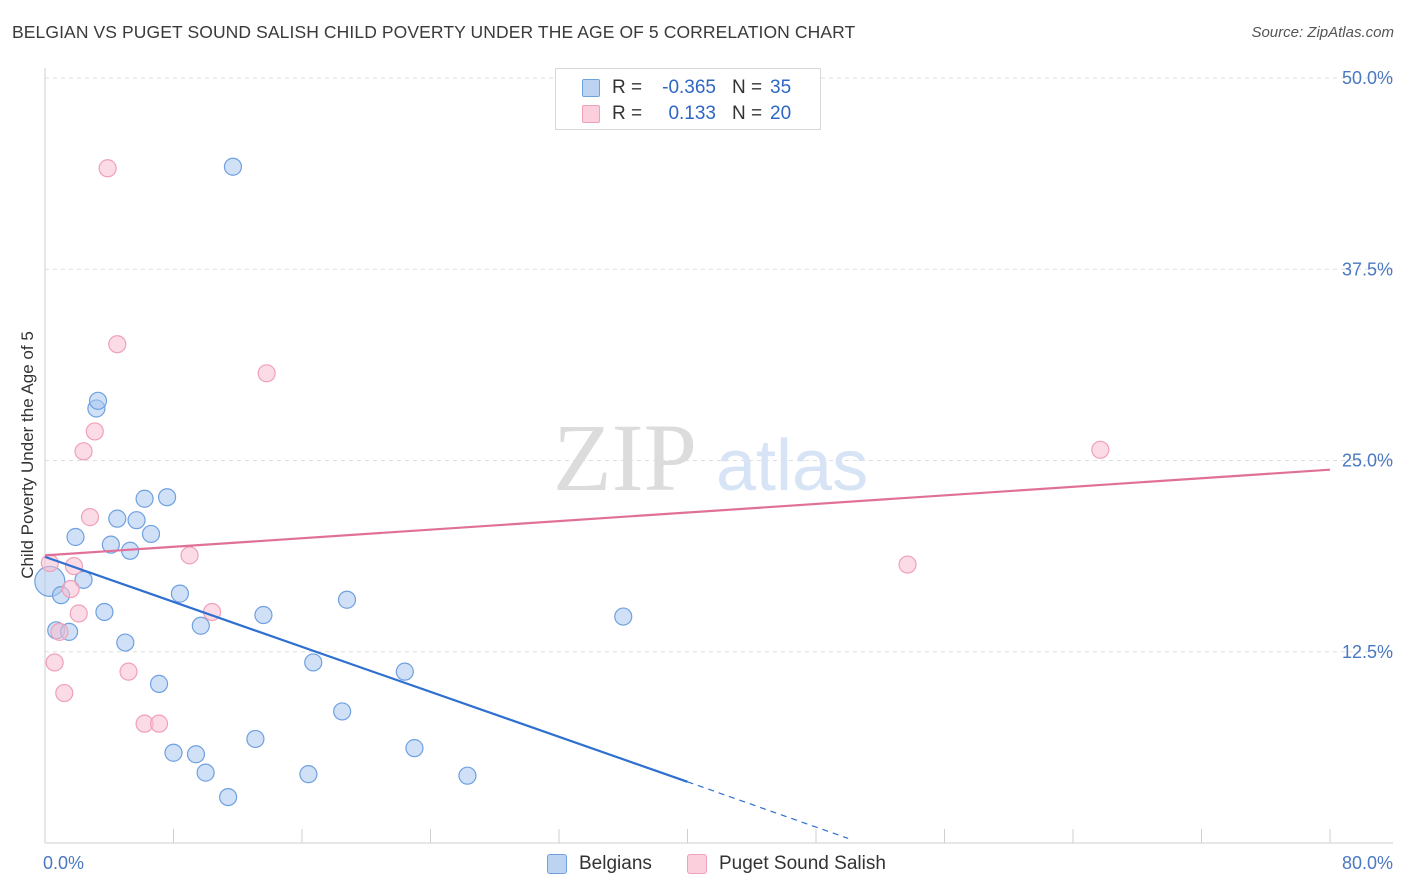  What do you see at coordinates (692, 113) in the screenshot?
I see `r-value: 0.133` at bounding box center [692, 113].